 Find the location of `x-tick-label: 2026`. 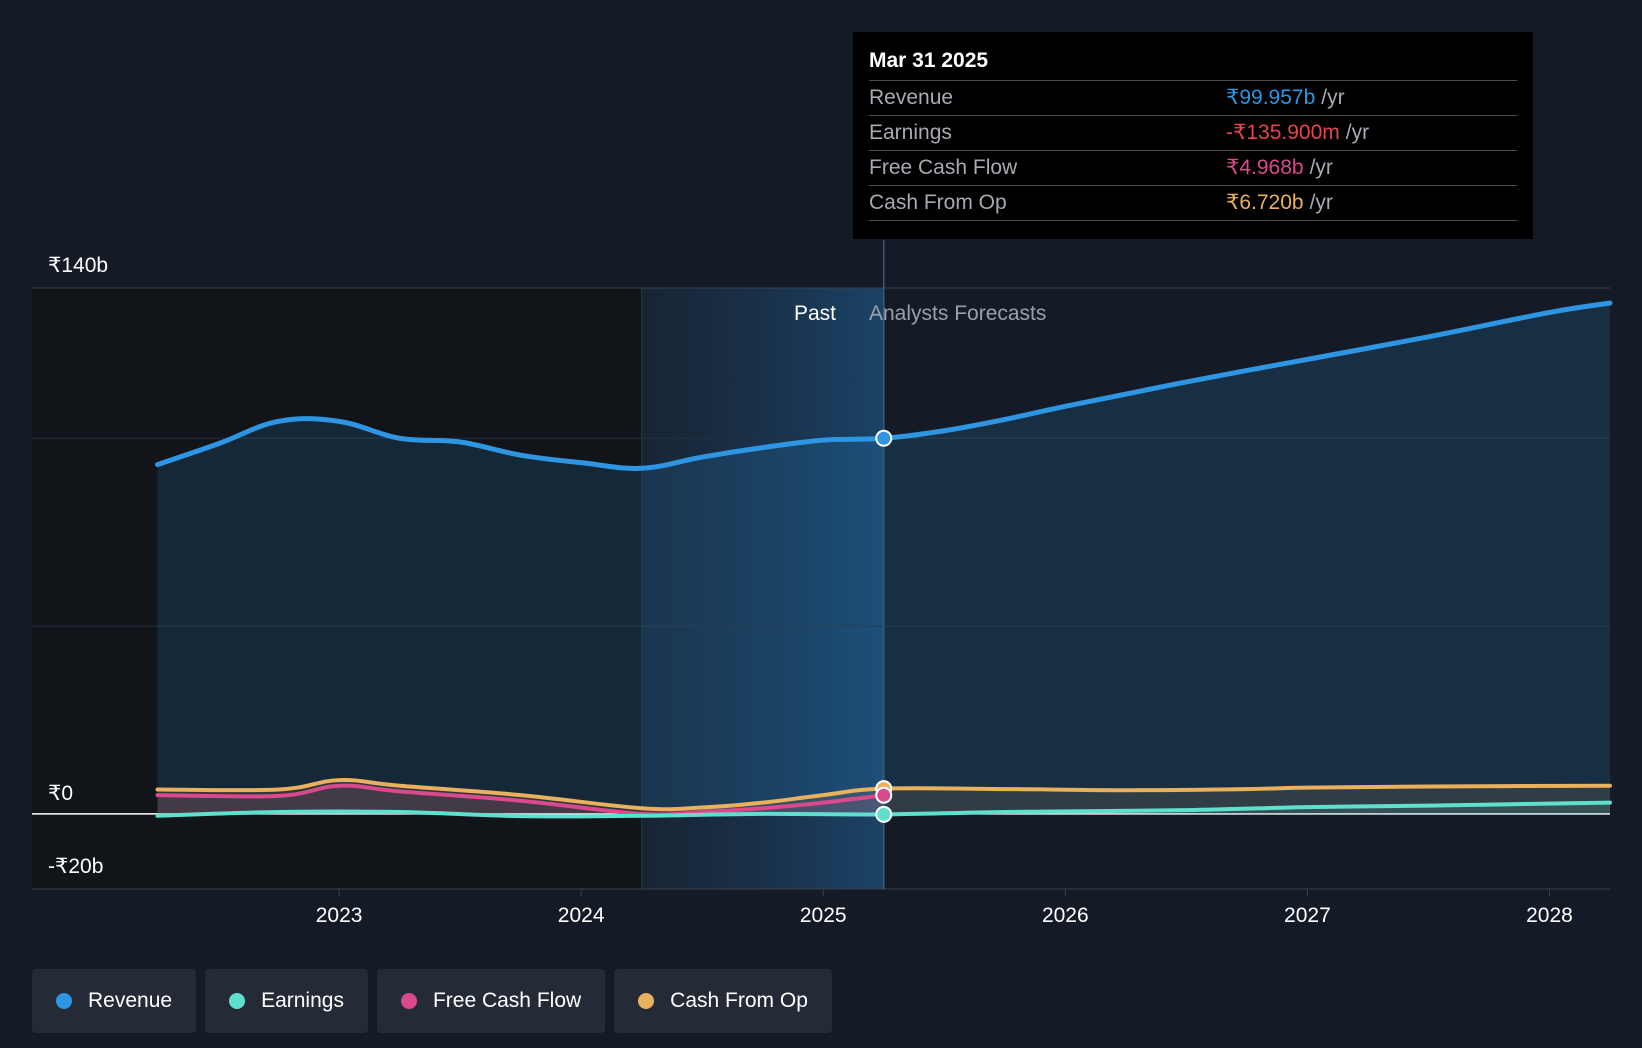

x-tick-label: 2026 is located at coordinates (1065, 915).